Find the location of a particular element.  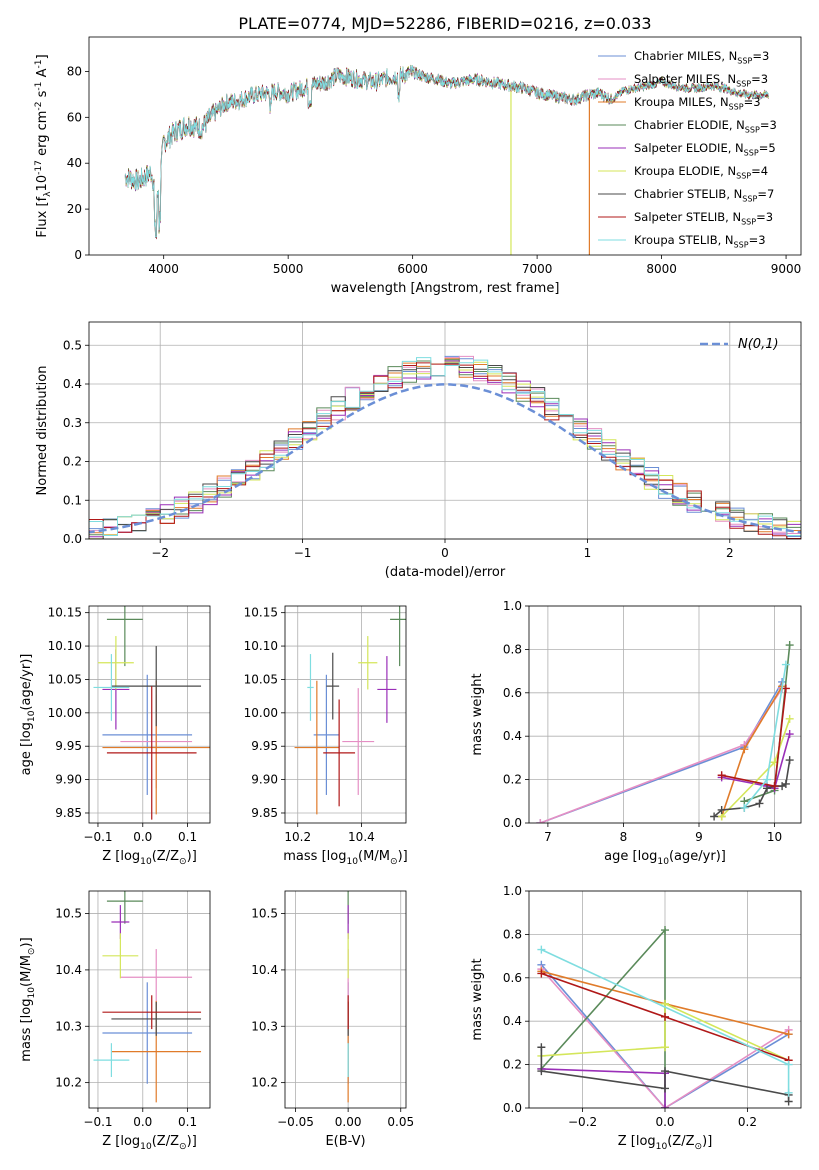

histogram-kroupa-stelib is located at coordinates (445, 446).